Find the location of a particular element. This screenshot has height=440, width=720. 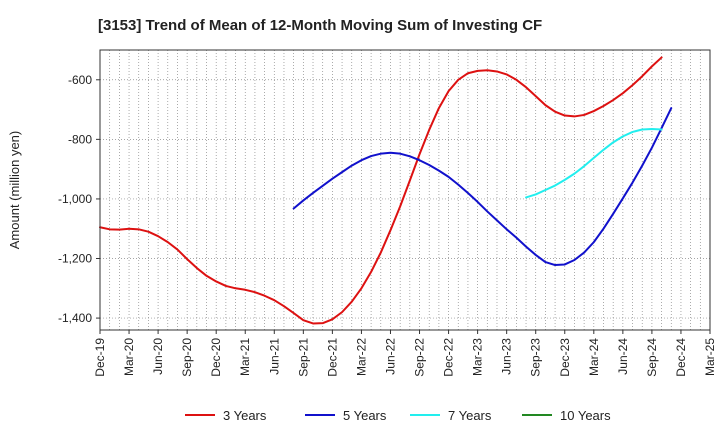

x-tick-label: Mar-24 is located at coordinates (594, 357).